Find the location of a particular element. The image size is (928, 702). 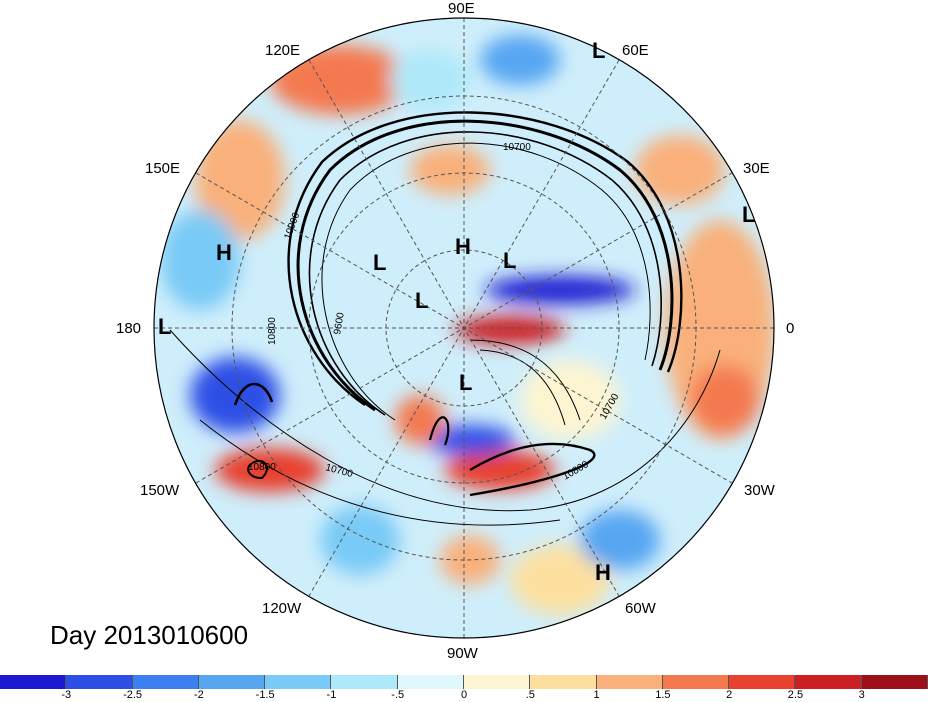

label-30w: 30W is located at coordinates (759, 490).